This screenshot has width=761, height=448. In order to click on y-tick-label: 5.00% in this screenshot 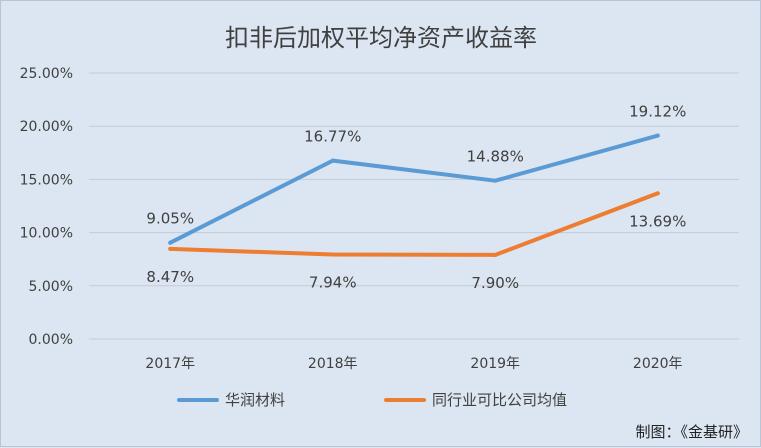, I will do `click(51, 287)`.